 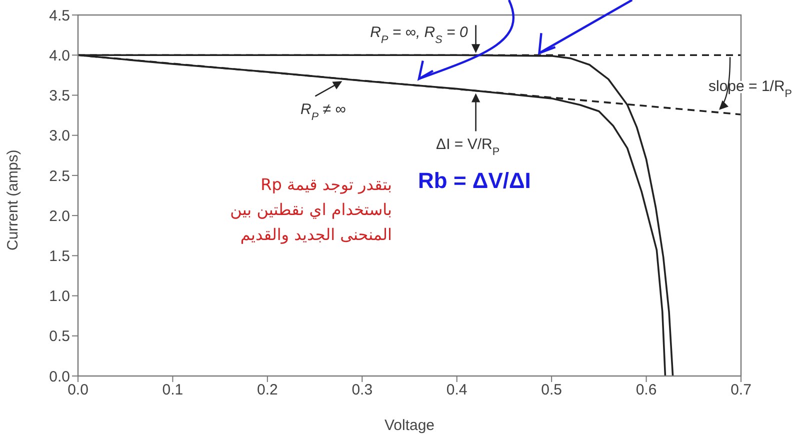 I want to click on x-axis-title: Voltage, so click(x=409, y=425).